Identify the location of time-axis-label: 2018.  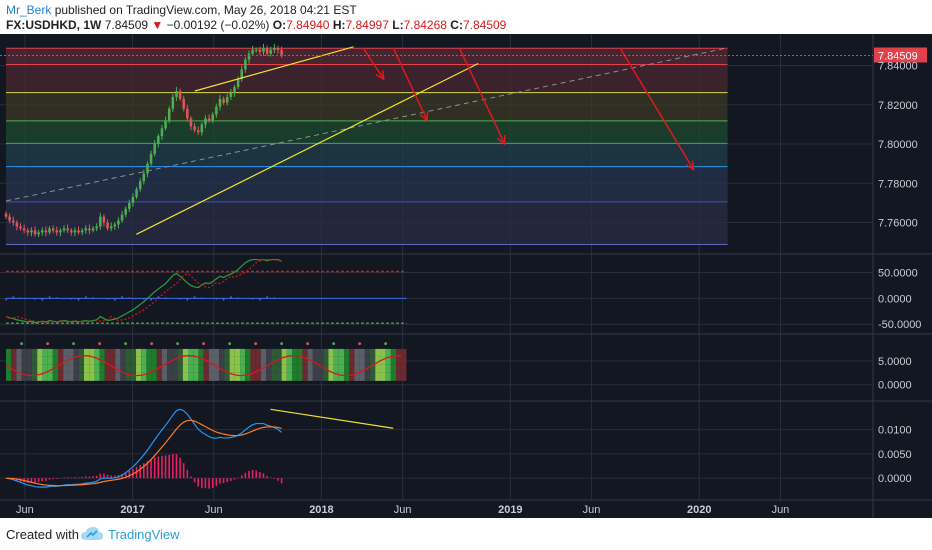
(321, 510).